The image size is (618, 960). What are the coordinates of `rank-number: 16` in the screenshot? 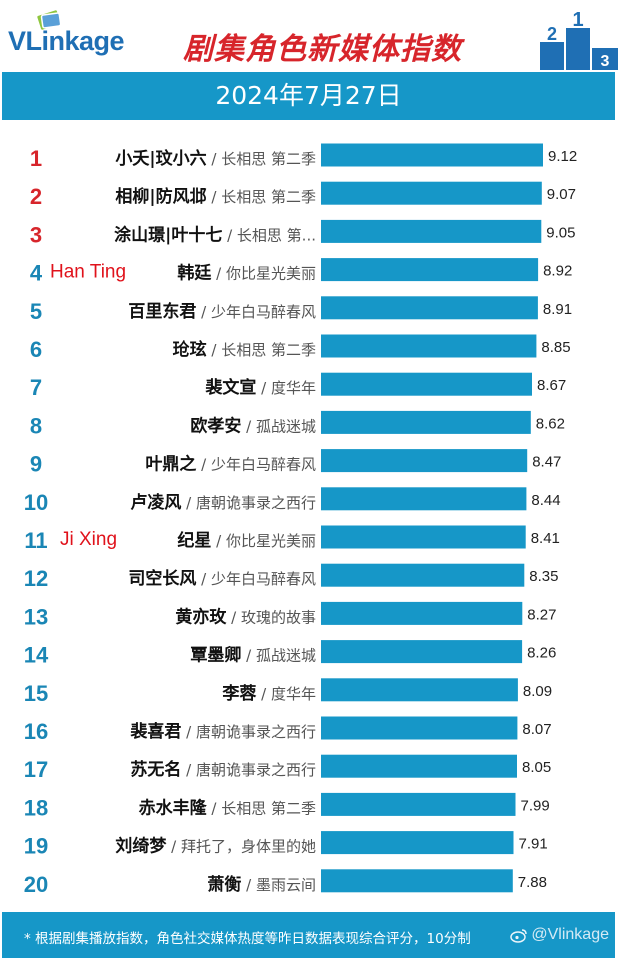 It's located at (36, 731).